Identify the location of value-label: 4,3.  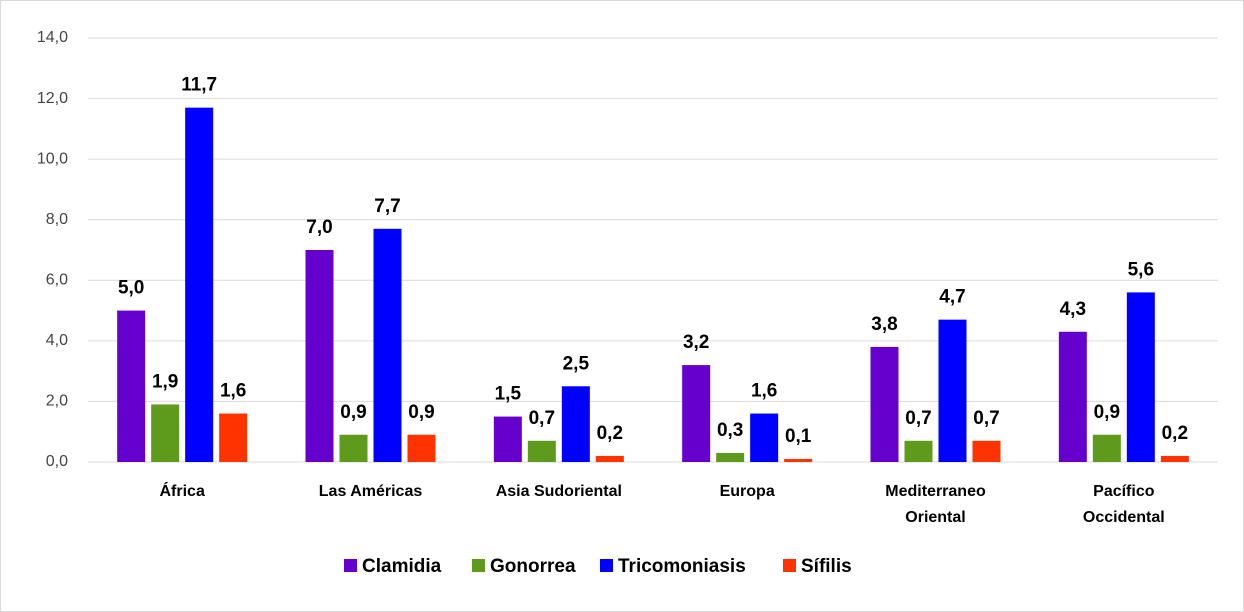
(1073, 309).